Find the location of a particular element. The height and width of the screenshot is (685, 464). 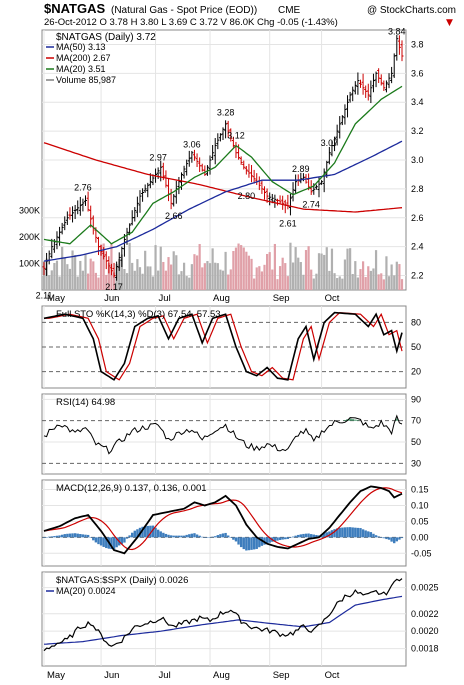

stochastic-d-line is located at coordinates (223, 346).